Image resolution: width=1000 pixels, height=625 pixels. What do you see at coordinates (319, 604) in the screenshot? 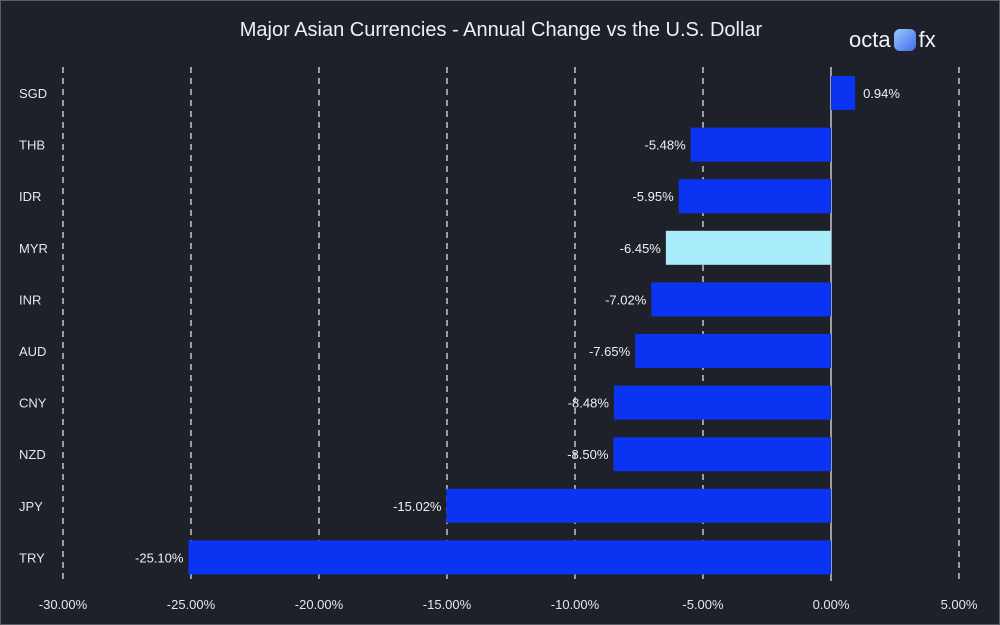
I see `x-tick-label: -20.00%` at bounding box center [319, 604].